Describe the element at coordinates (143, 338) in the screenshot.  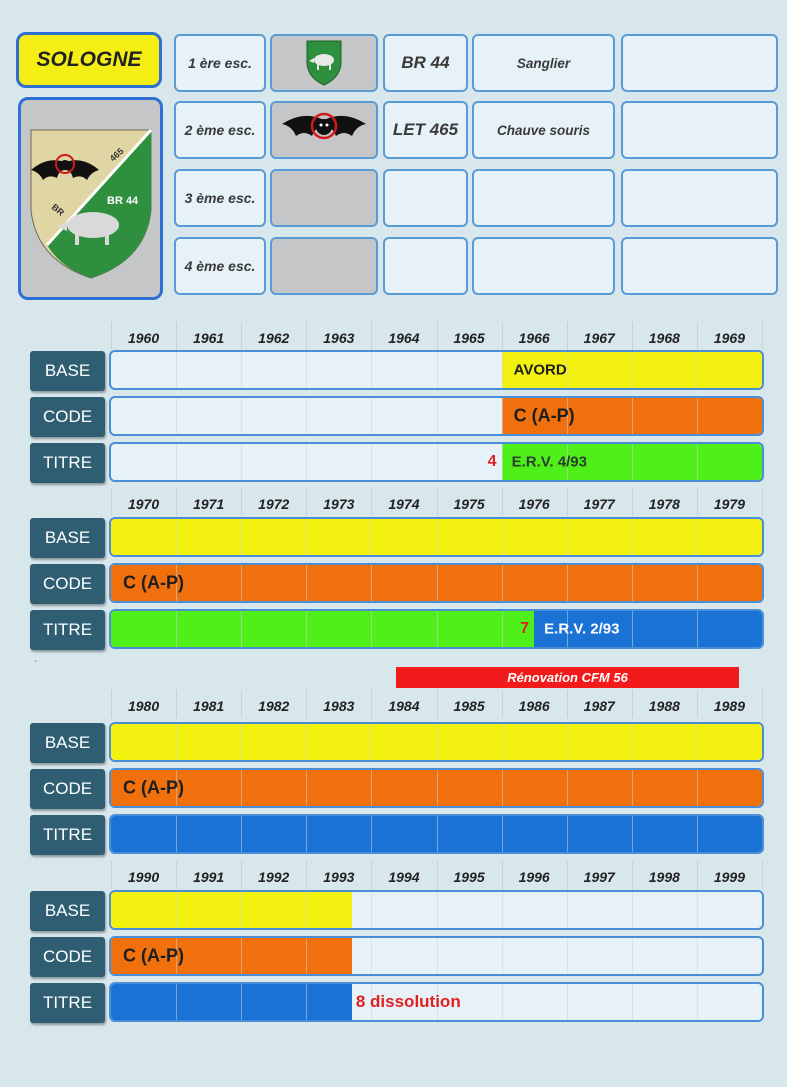
I see `year-label: 1960` at that location.